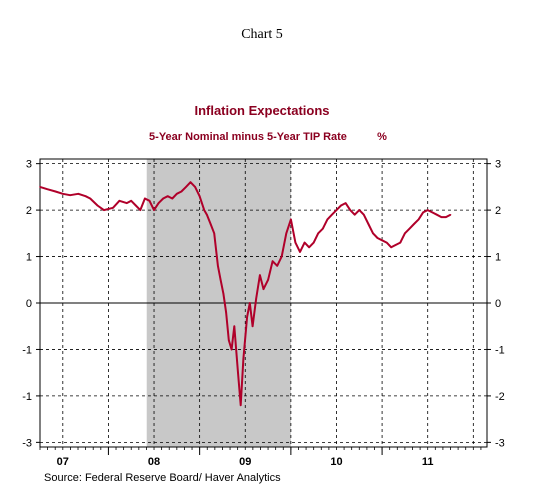 This screenshot has height=499, width=533. I want to click on x-tick-label: 11, so click(428, 462).